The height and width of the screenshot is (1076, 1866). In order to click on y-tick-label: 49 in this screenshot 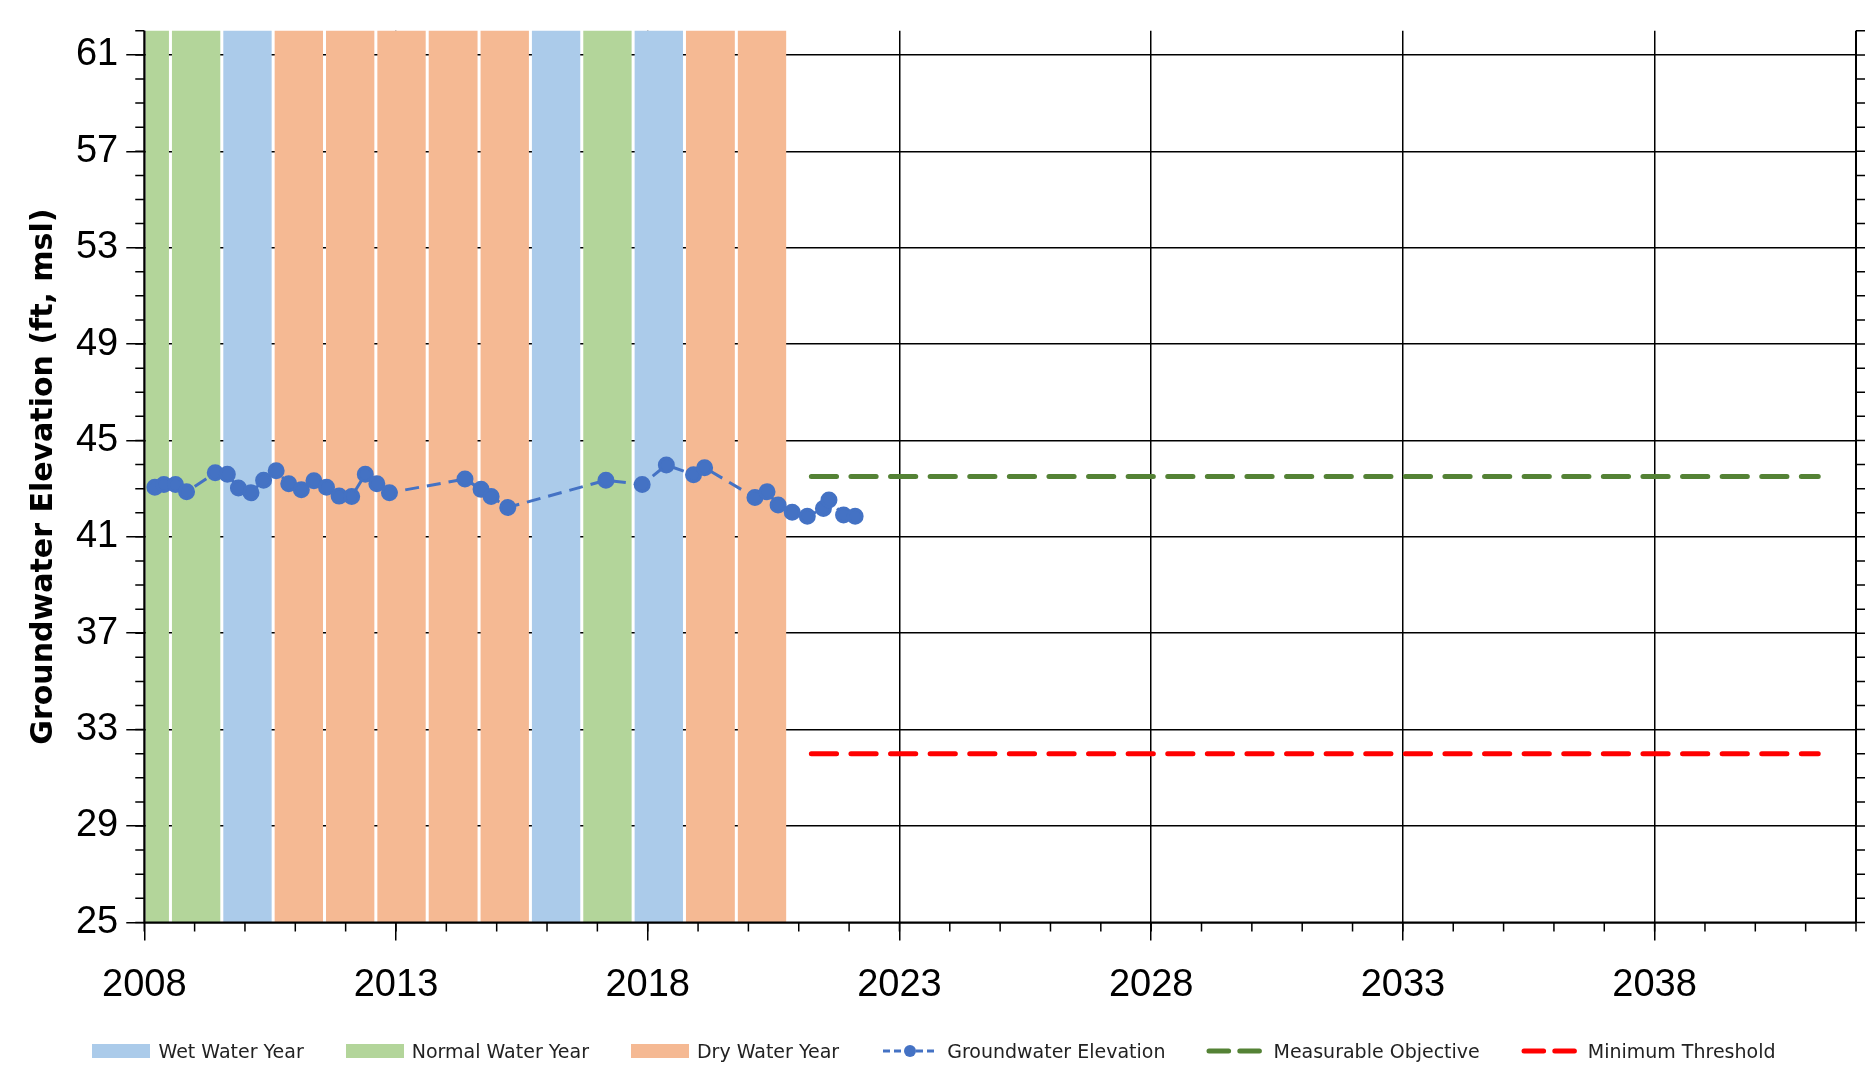, I will do `click(97, 341)`.